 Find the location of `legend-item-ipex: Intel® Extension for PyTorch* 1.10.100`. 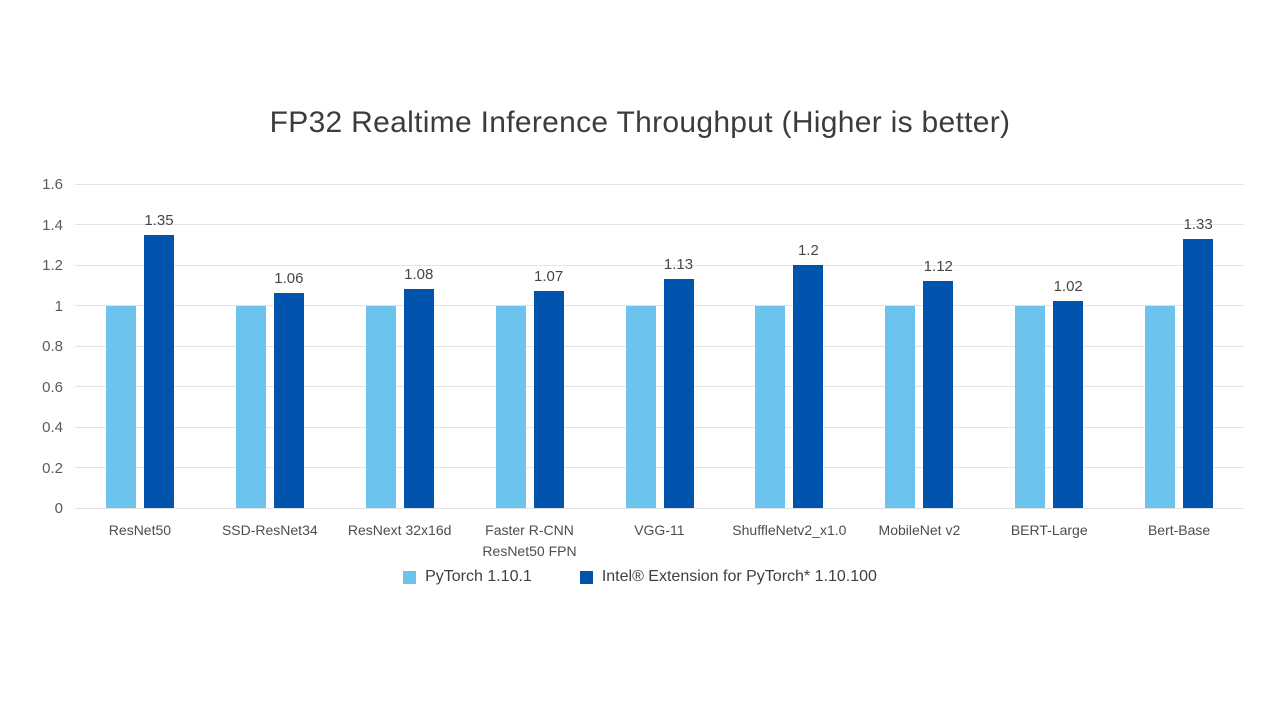

legend-item-ipex: Intel® Extension for PyTorch* 1.10.100 is located at coordinates (728, 577).